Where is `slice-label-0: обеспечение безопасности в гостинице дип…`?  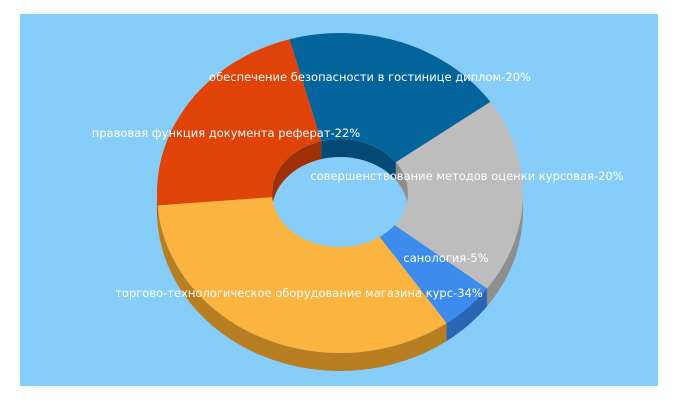
slice-label-0: обеспечение безопасности в гостинице дип… is located at coordinates (370, 77).